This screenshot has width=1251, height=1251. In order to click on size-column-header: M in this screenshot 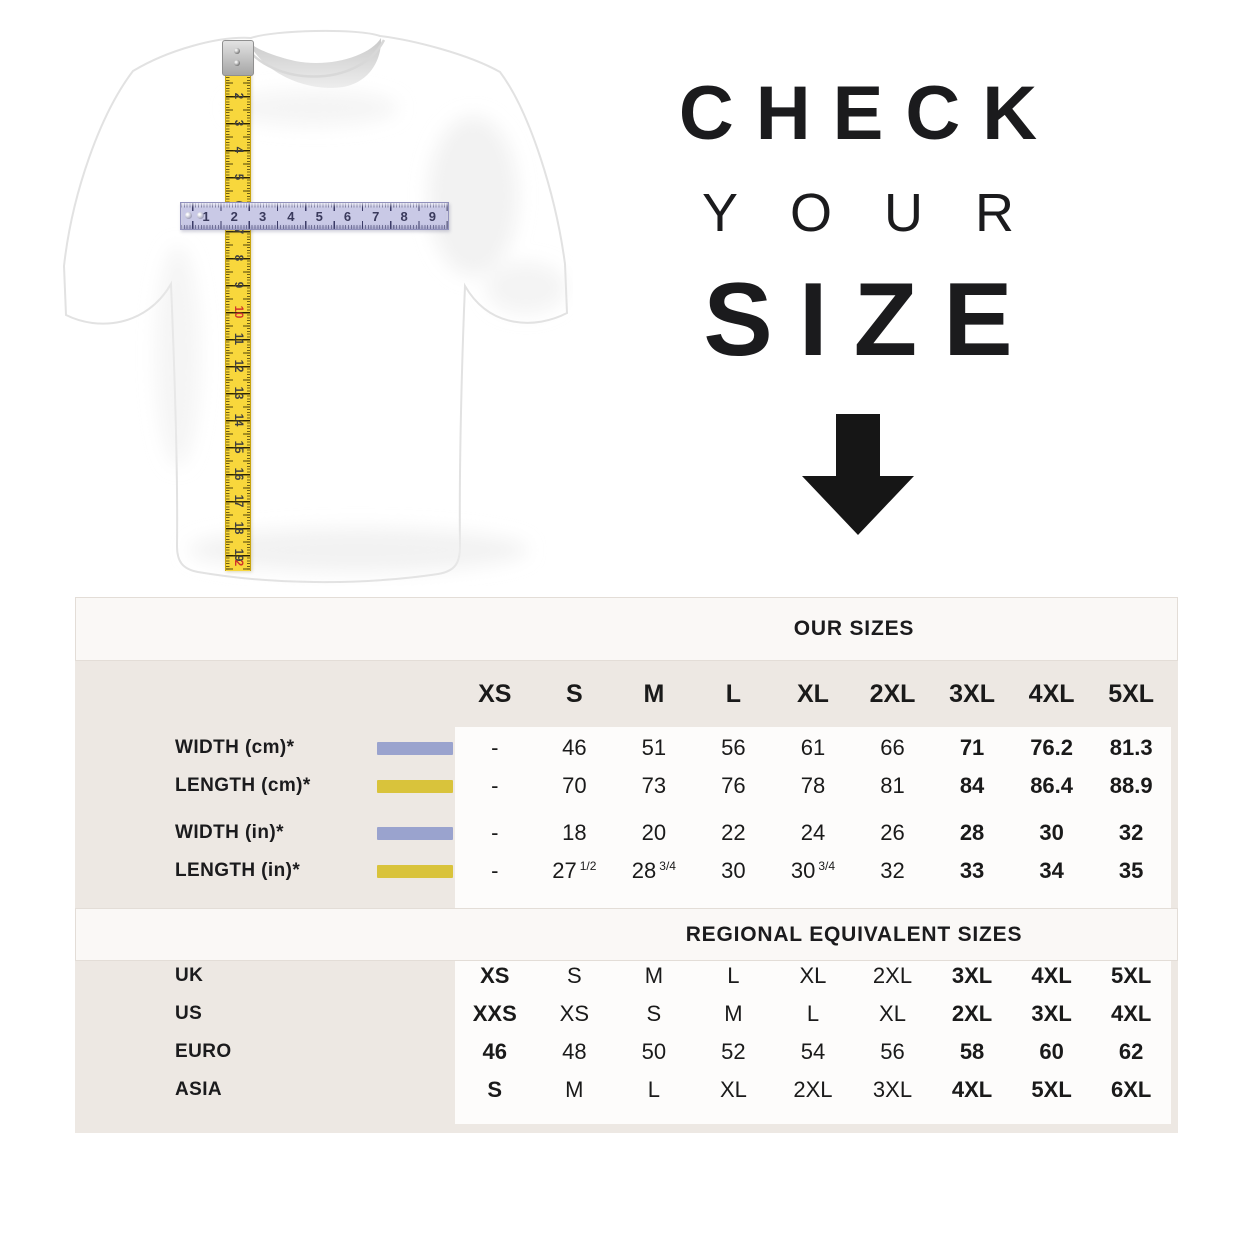, I will do `click(654, 693)`.